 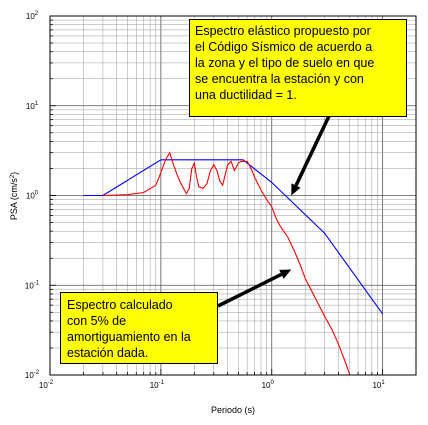 What do you see at coordinates (32, 16) in the screenshot?
I see `y-tick-label: 10²` at bounding box center [32, 16].